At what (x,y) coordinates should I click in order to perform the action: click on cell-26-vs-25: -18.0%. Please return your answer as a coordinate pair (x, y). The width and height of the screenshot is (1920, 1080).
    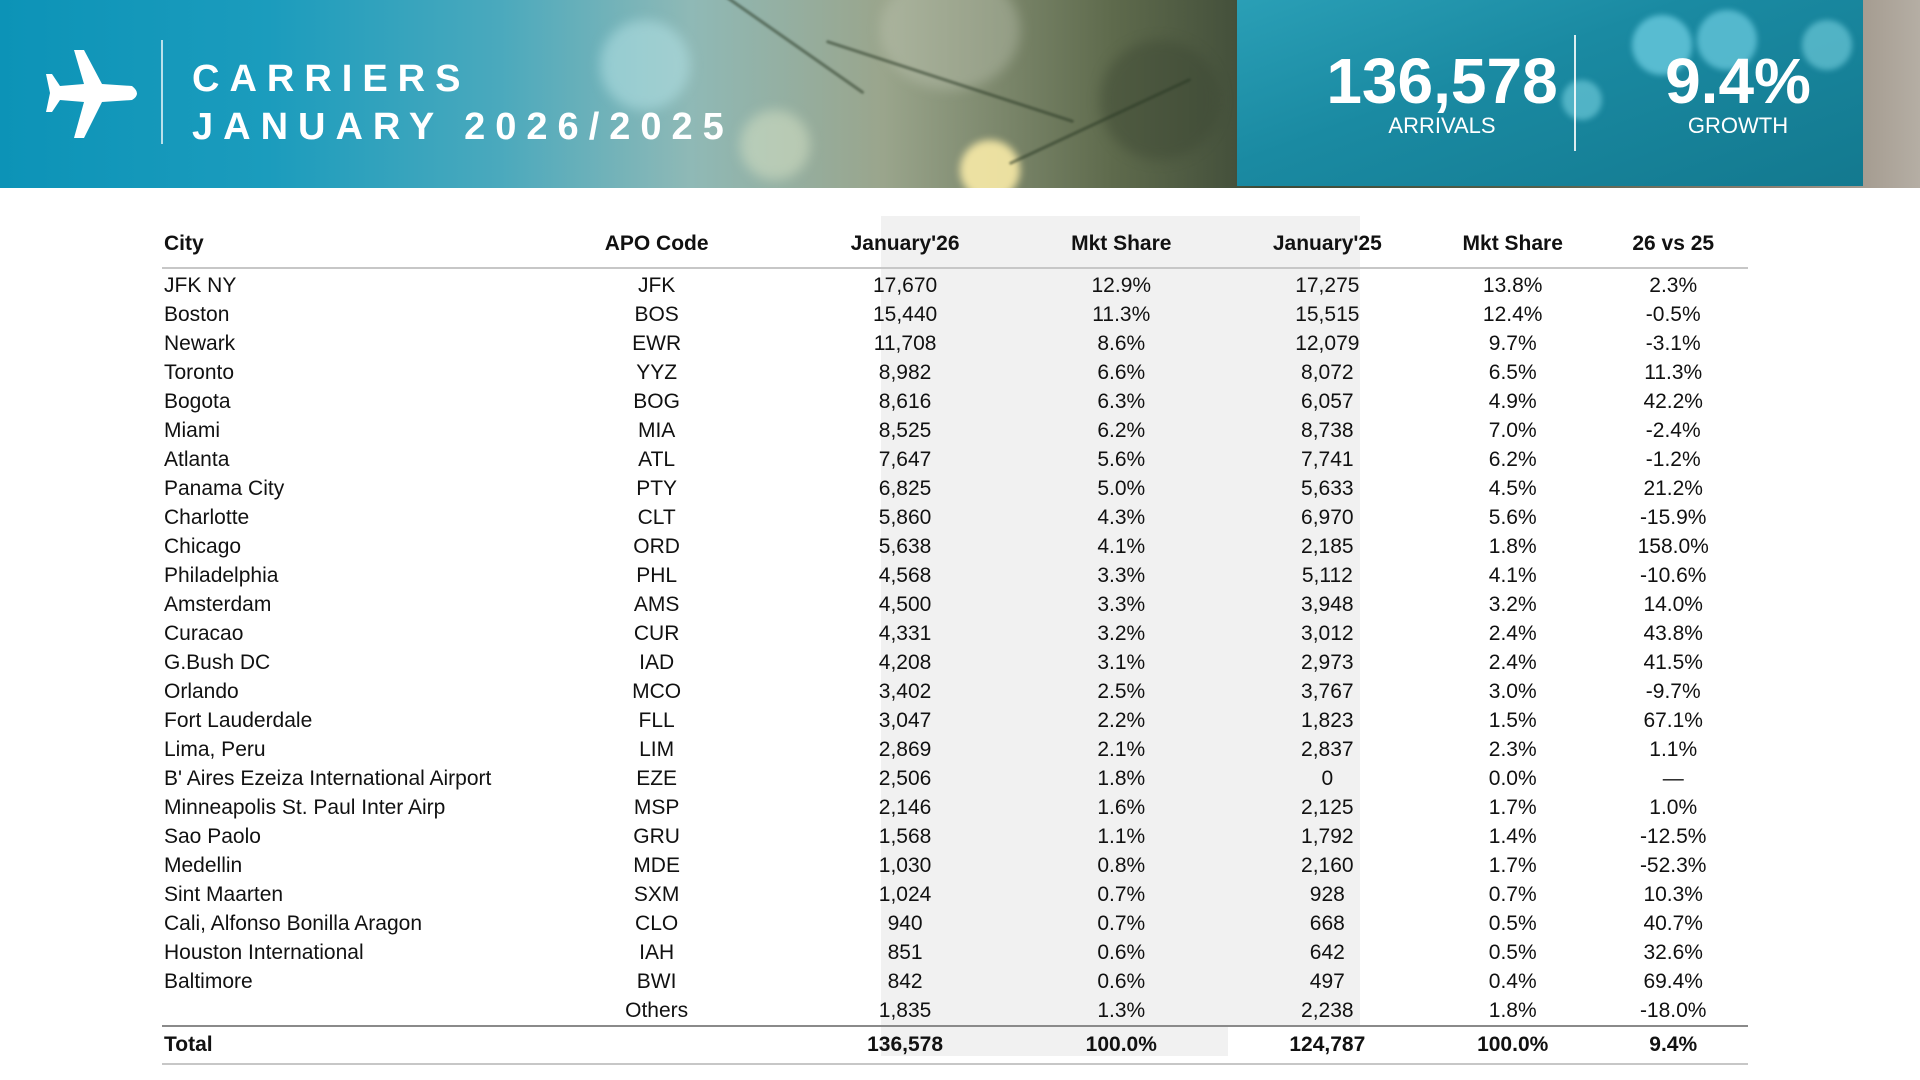
    Looking at the image, I should click on (1673, 1010).